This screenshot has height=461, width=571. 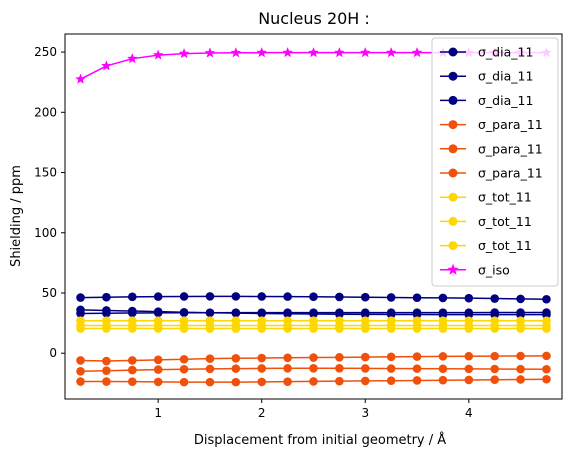 I want to click on legend-label: σ_para_11, so click(x=510, y=173).